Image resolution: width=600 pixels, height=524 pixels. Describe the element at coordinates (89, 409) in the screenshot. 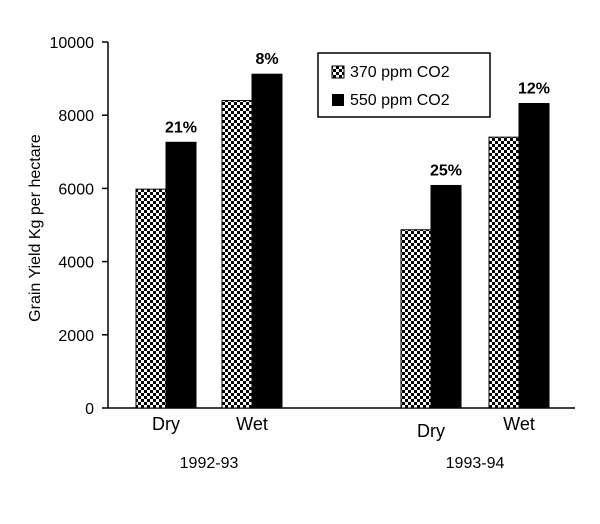

I see `y-tick-label: 0` at that location.